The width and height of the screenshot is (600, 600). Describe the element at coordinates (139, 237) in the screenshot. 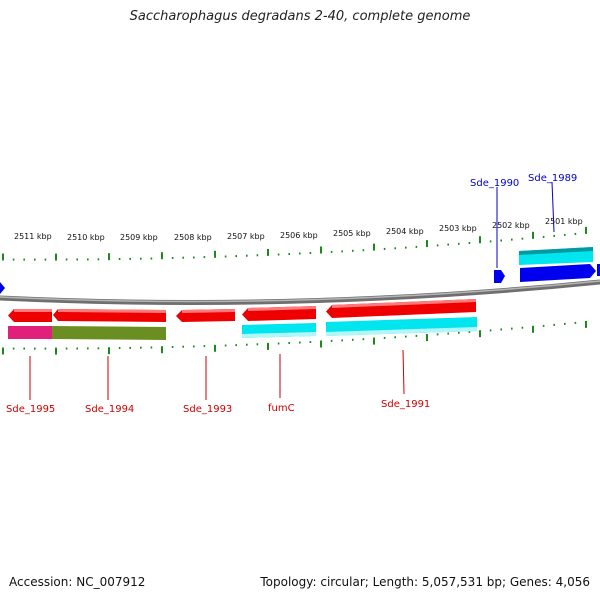

I see `kbp-label-2509: 2509 kbp` at that location.